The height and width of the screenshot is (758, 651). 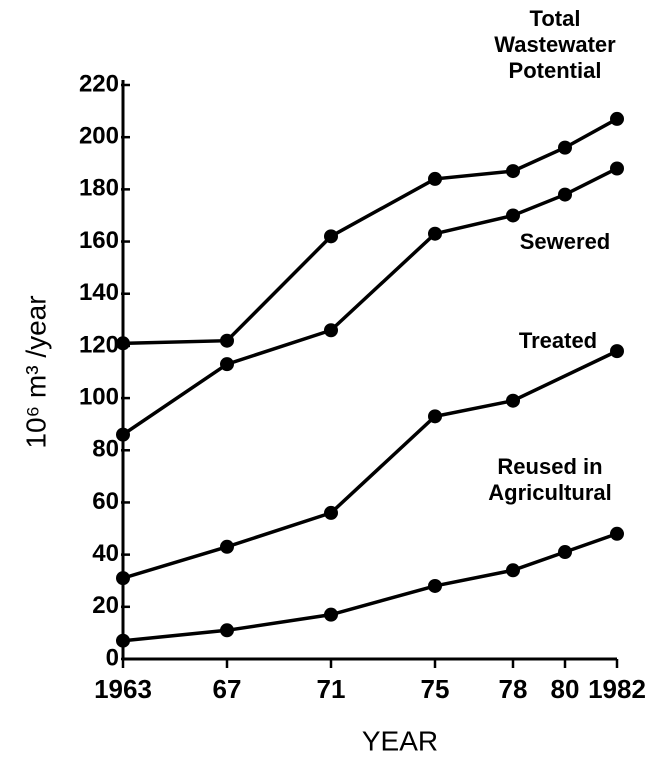 What do you see at coordinates (617, 689) in the screenshot?
I see `x-tick-label: 1982` at bounding box center [617, 689].